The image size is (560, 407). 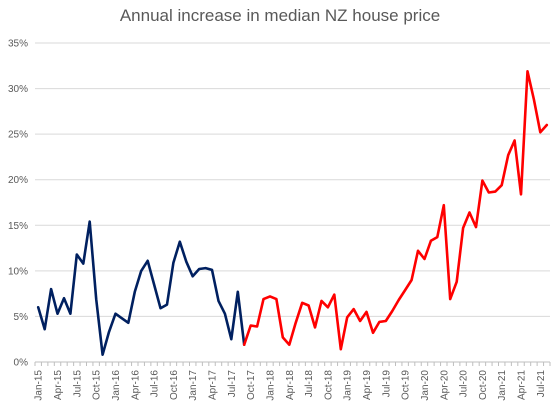 I want to click on x-tick-label: Apr-18, so click(x=290, y=385).